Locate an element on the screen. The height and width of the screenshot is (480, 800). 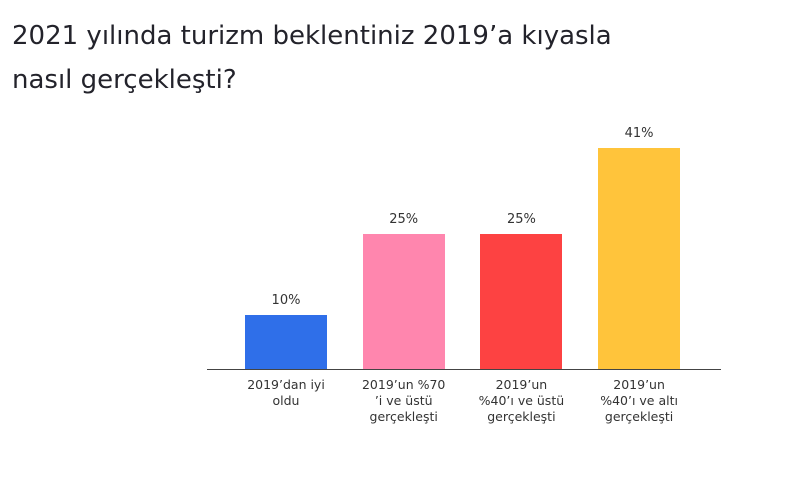
x-tick-label: 2019’un %40’ı ve altı gerçekleşti is located at coordinates (639, 400).